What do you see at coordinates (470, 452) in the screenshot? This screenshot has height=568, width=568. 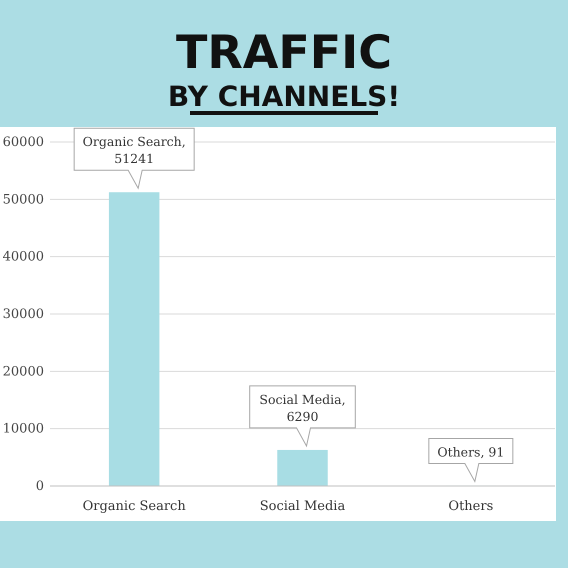 I see `data-label: Others, 91` at bounding box center [470, 452].